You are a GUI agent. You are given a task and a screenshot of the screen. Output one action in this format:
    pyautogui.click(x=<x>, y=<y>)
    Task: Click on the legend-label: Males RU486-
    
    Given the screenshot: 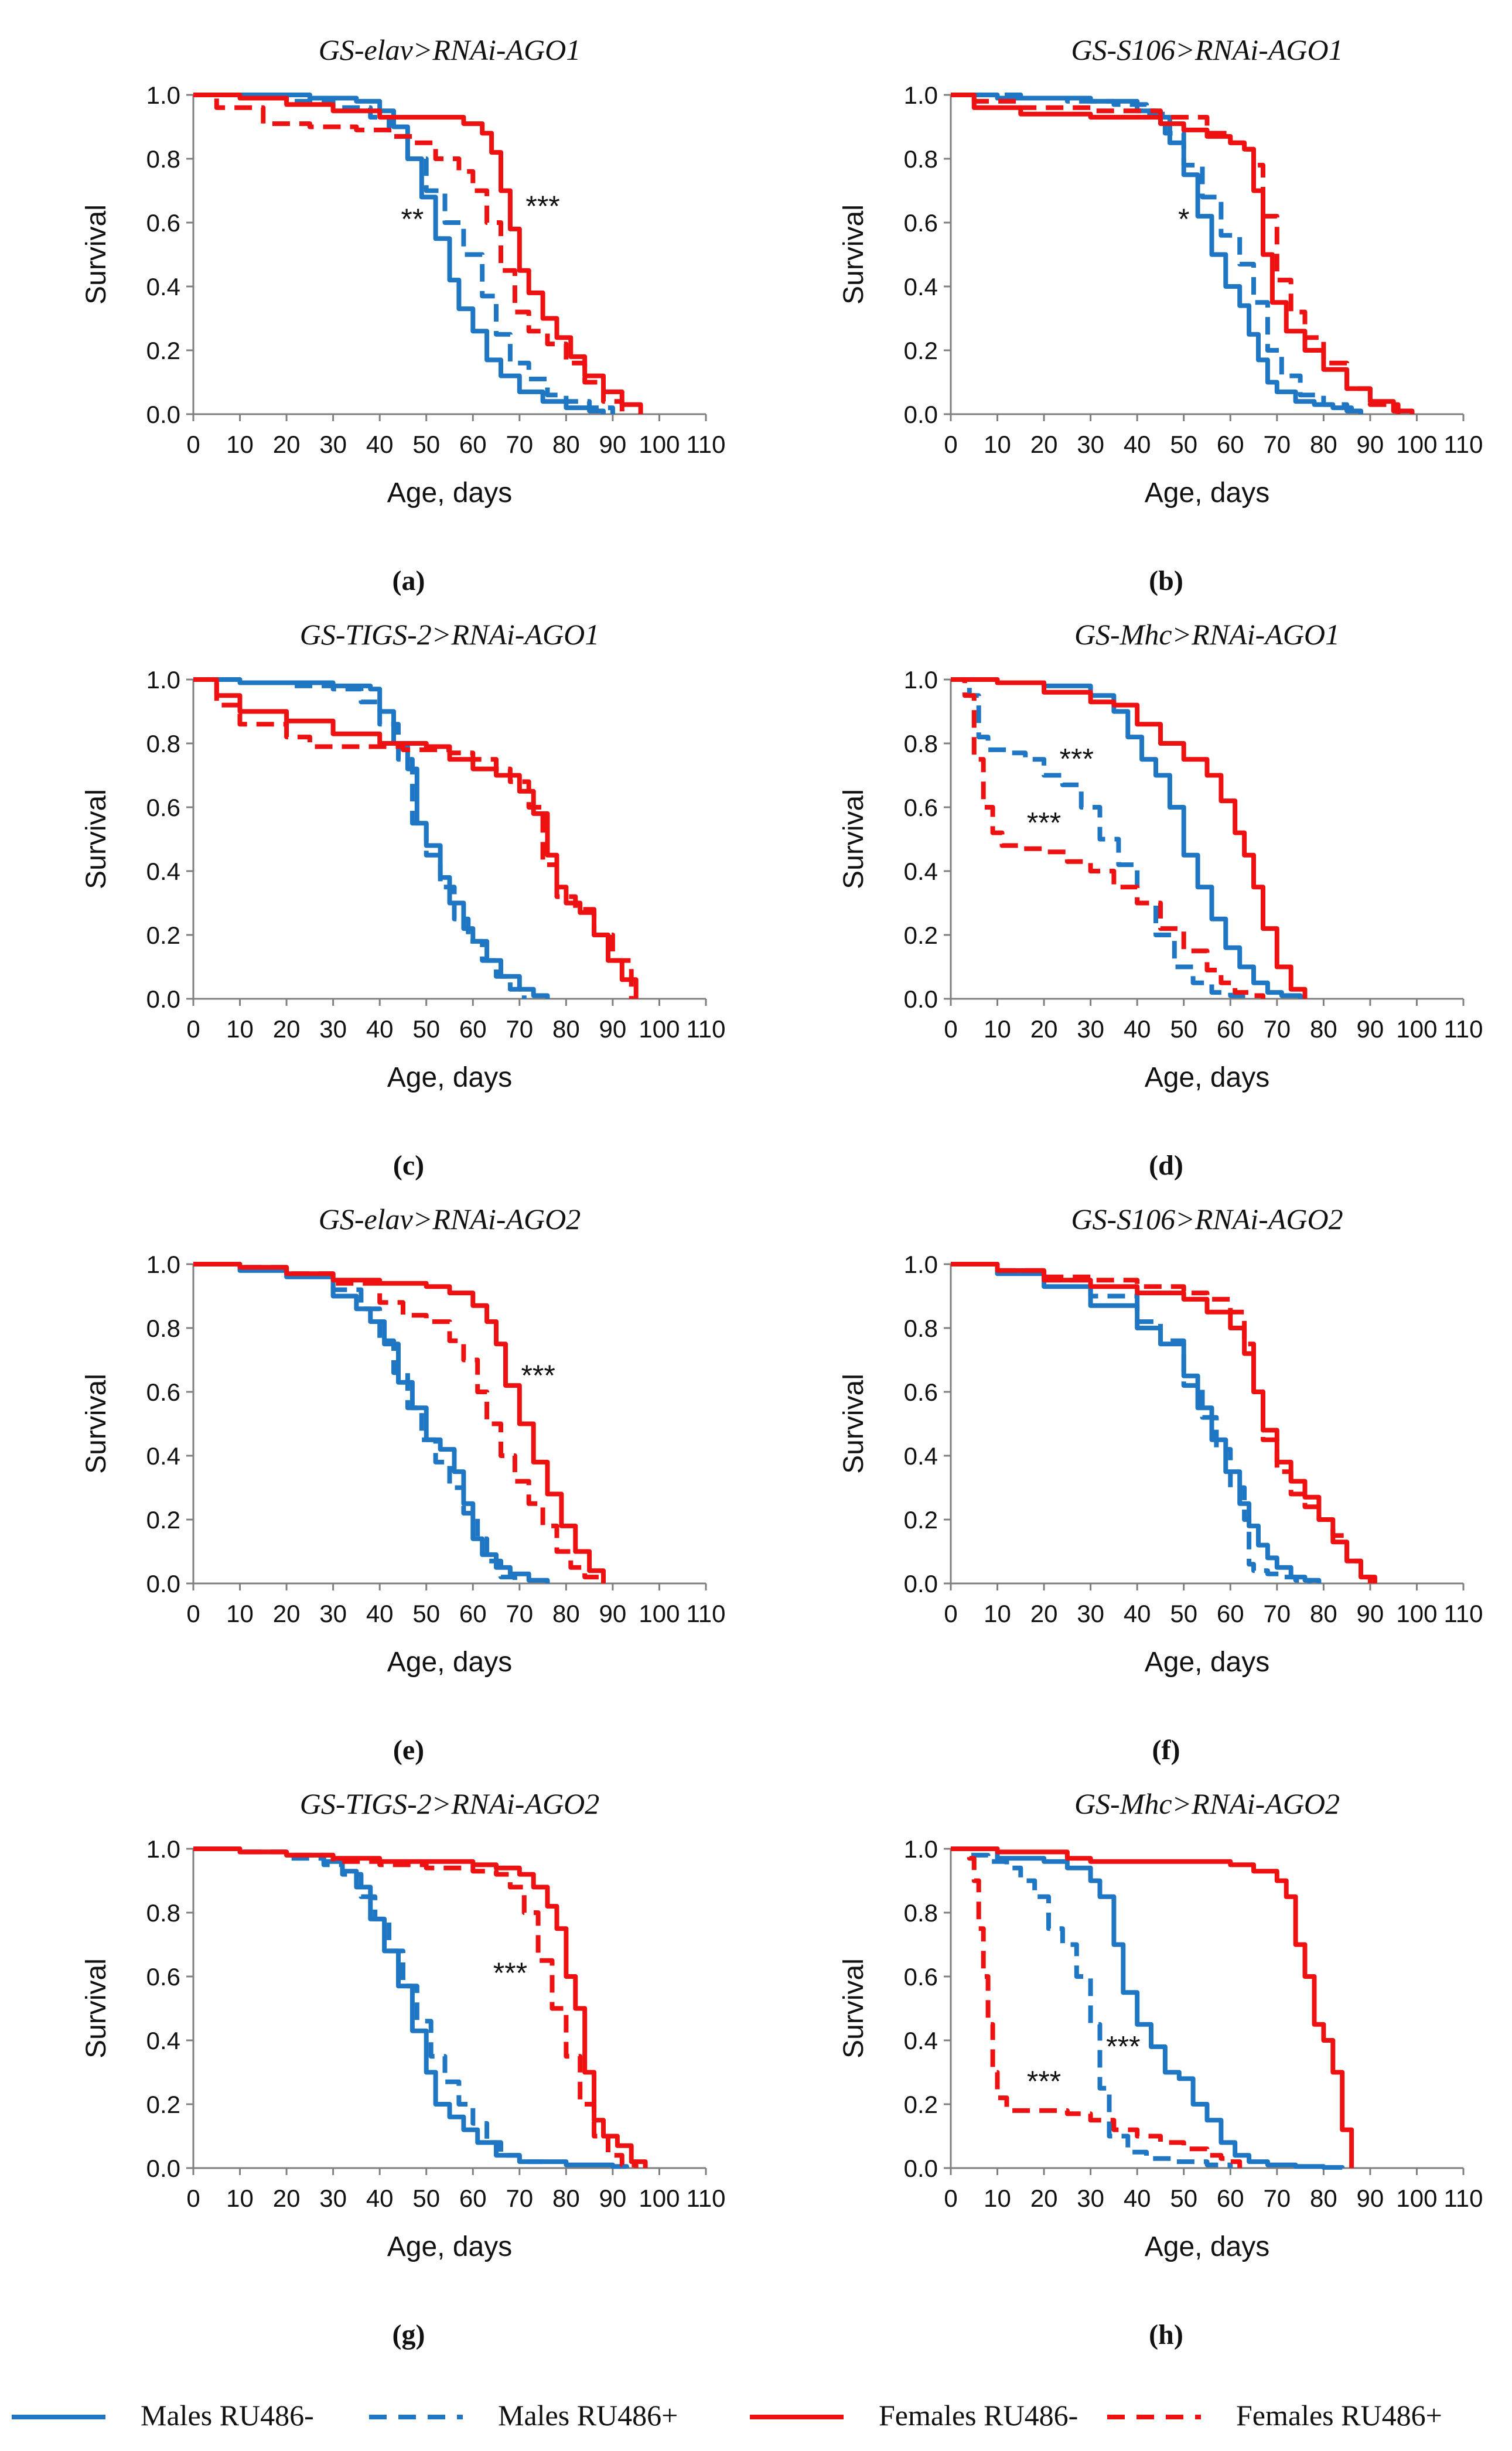 What is the action you would take?
    pyautogui.click(x=227, y=2415)
    